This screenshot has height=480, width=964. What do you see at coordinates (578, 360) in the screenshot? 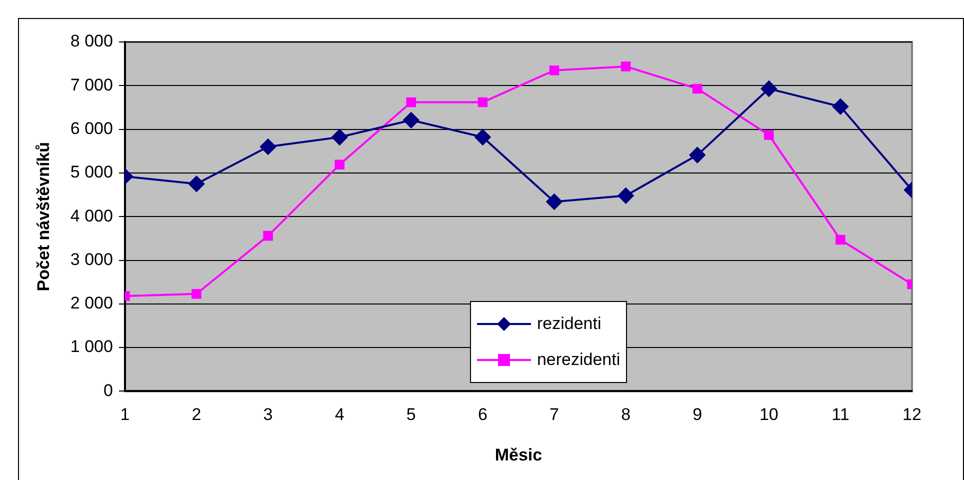
I see `legend-label: nerezidenti` at bounding box center [578, 360].